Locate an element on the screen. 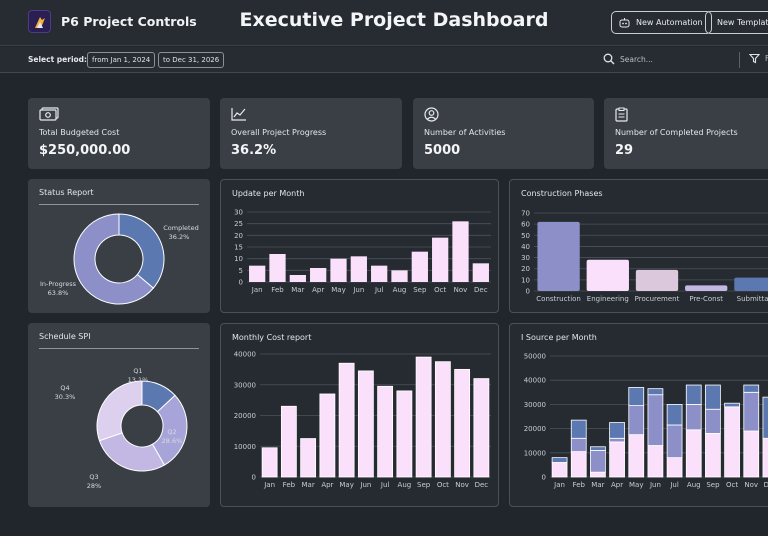 This screenshot has height=536, width=768. slice-value: 28% is located at coordinates (94, 486).